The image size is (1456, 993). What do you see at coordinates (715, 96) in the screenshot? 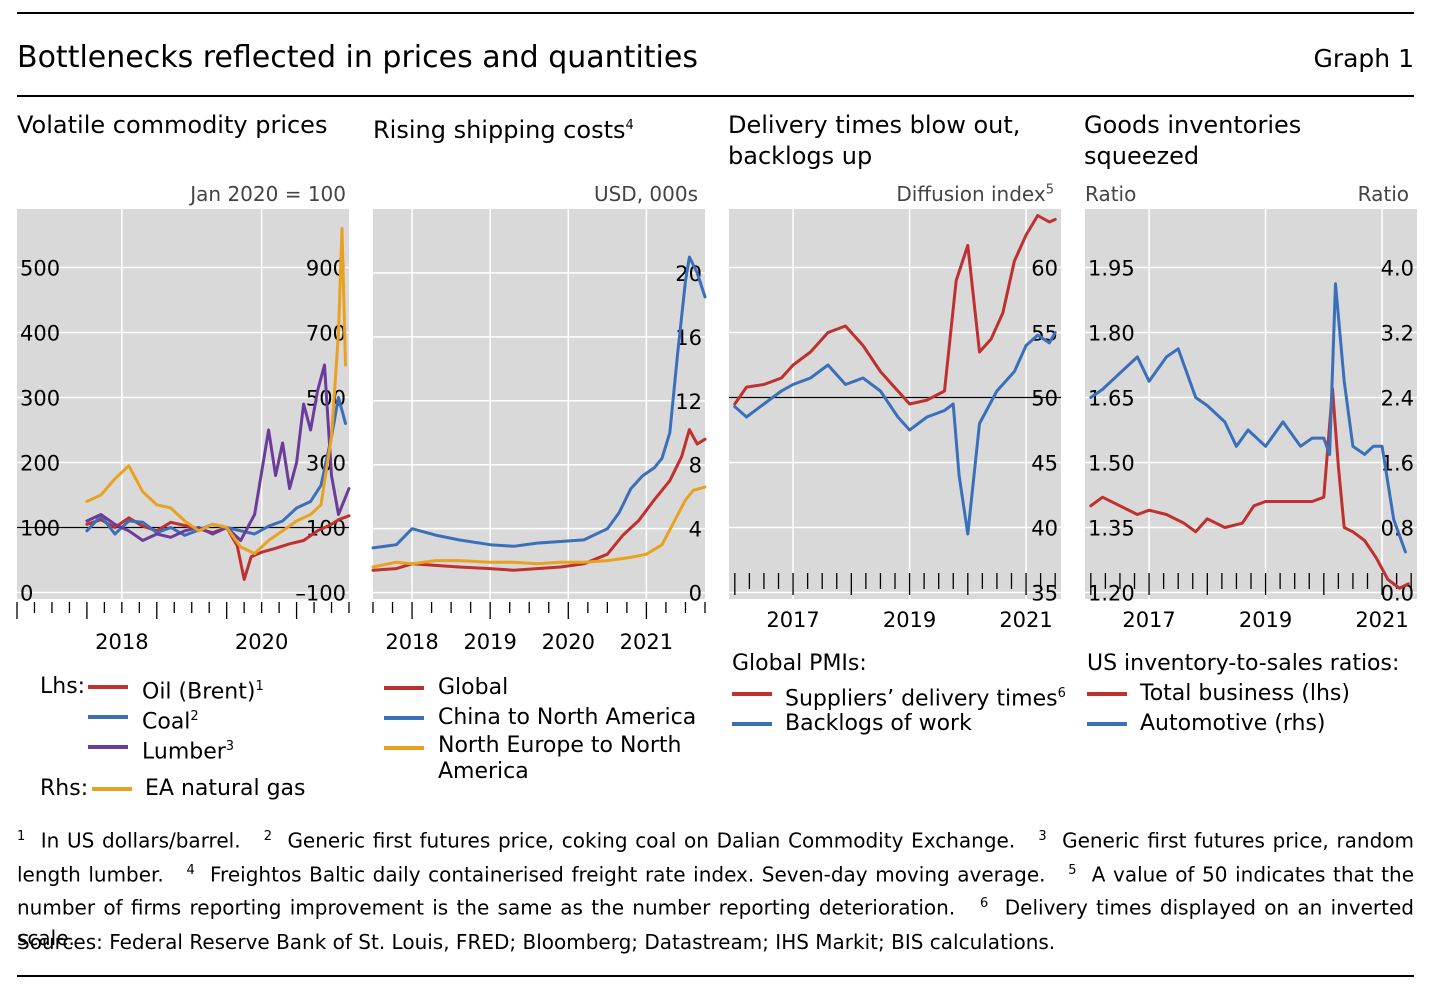
I see `header-rule` at bounding box center [715, 96].